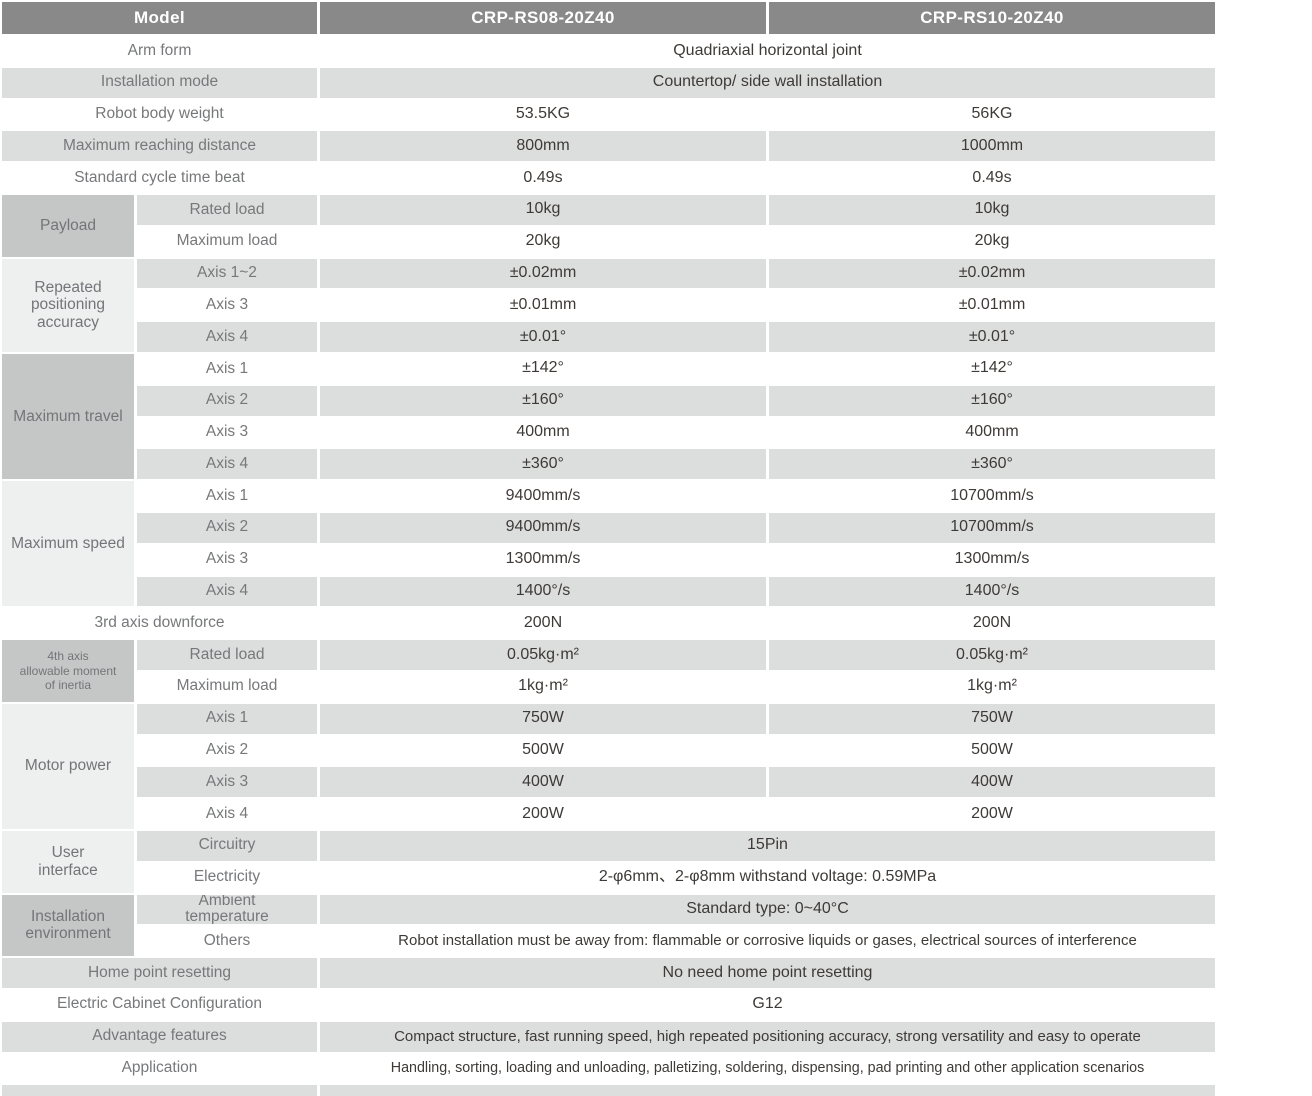 This screenshot has height=1096, width=1312. Describe the element at coordinates (227, 877) in the screenshot. I see `row-sub-label: Electricity` at that location.